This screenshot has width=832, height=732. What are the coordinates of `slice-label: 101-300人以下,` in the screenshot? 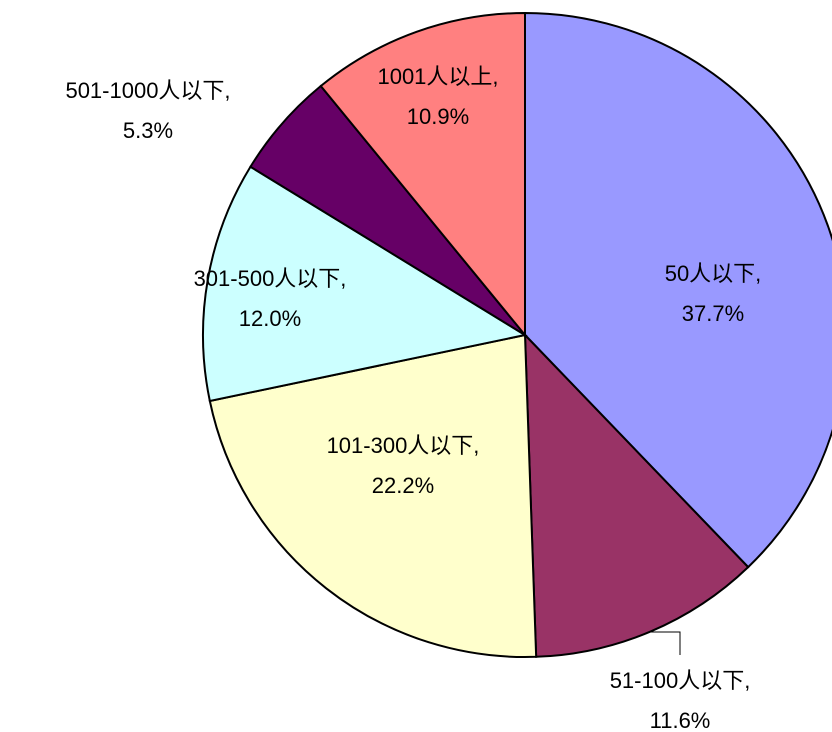 It's located at (403, 445).